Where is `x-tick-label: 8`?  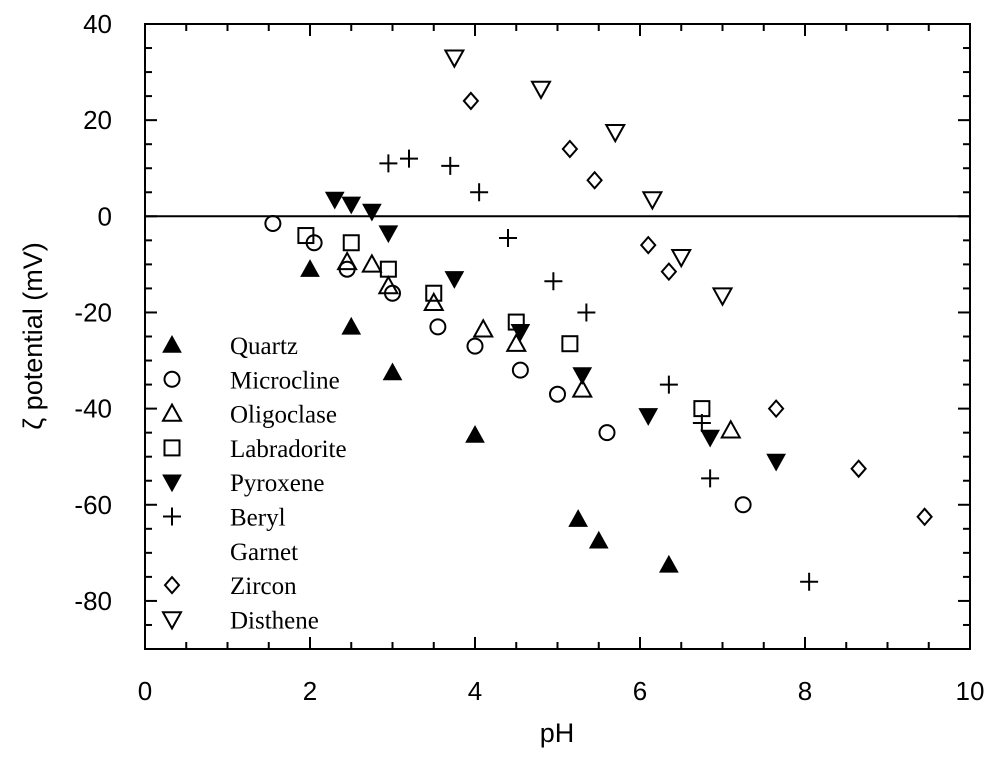 x-tick-label: 8 is located at coordinates (805, 691).